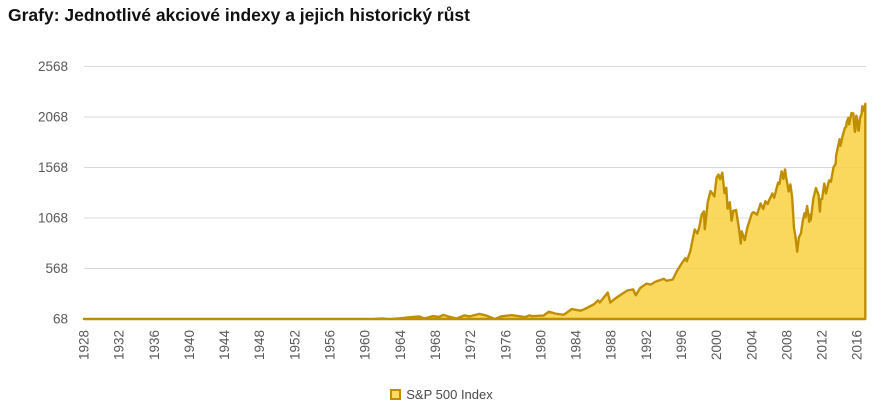  I want to click on y-axis-label: 1568, so click(53, 167).